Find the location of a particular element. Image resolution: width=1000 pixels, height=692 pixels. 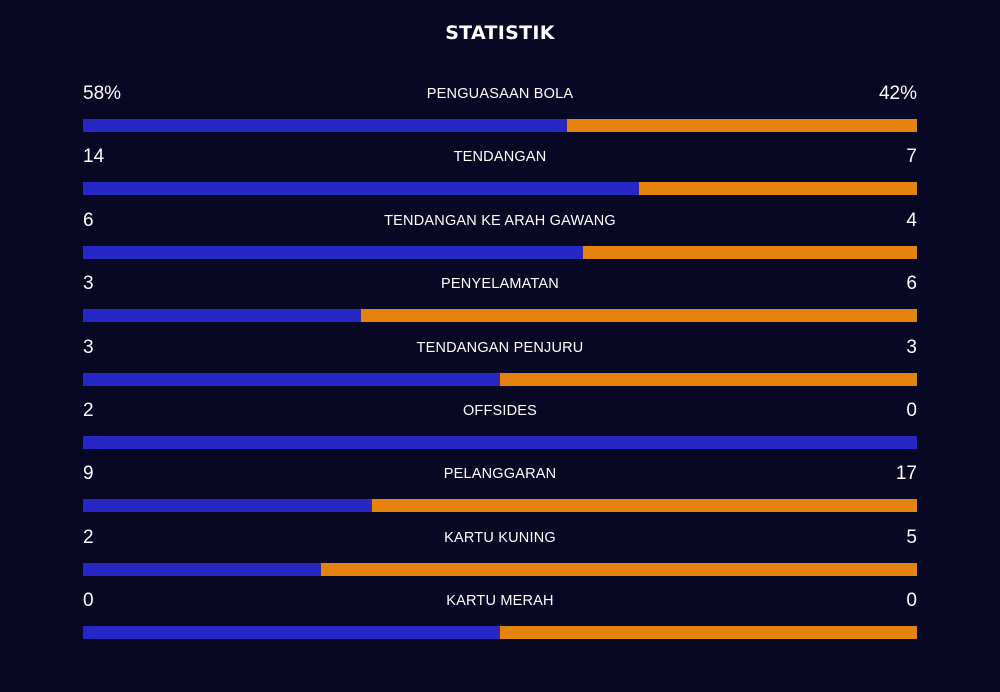

stat-label: KARTU KUNING is located at coordinates (500, 537).